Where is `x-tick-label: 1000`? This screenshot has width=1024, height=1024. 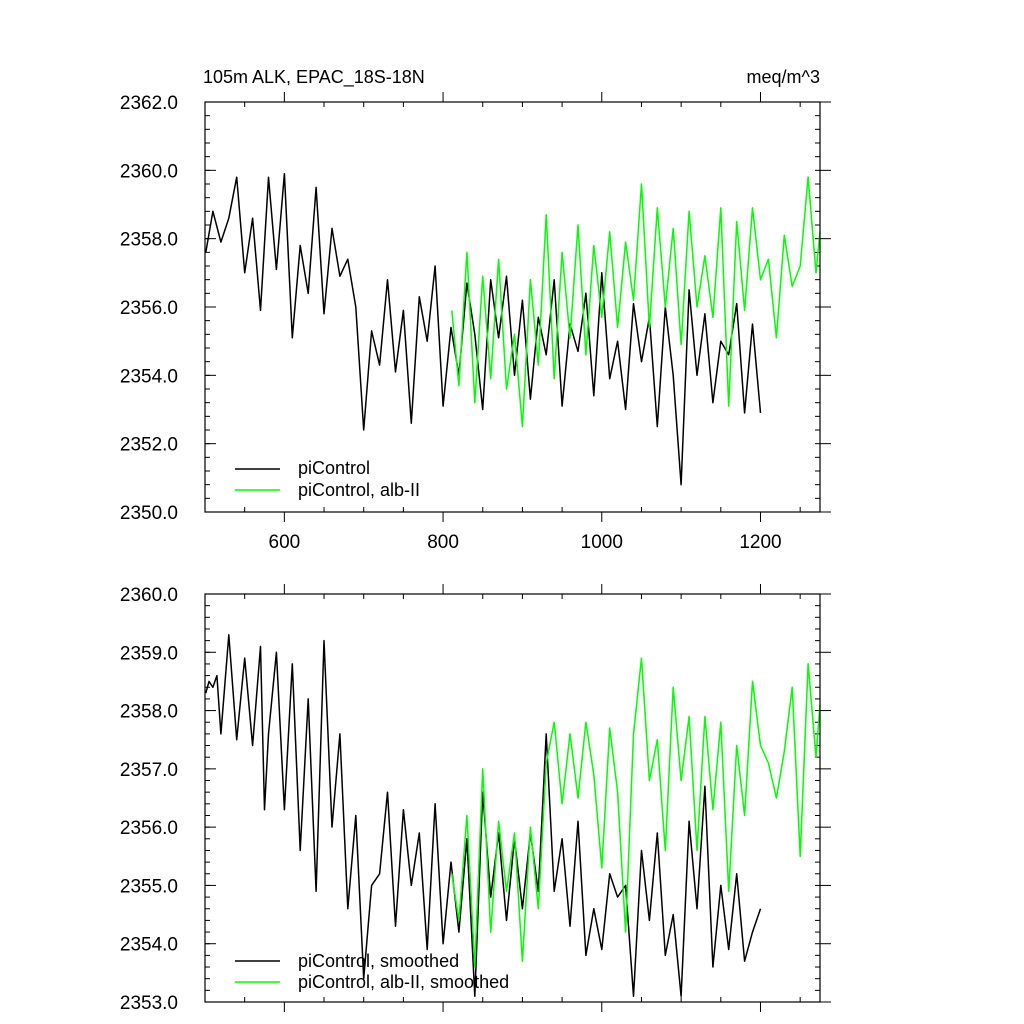 x-tick-label: 1000 is located at coordinates (602, 542).